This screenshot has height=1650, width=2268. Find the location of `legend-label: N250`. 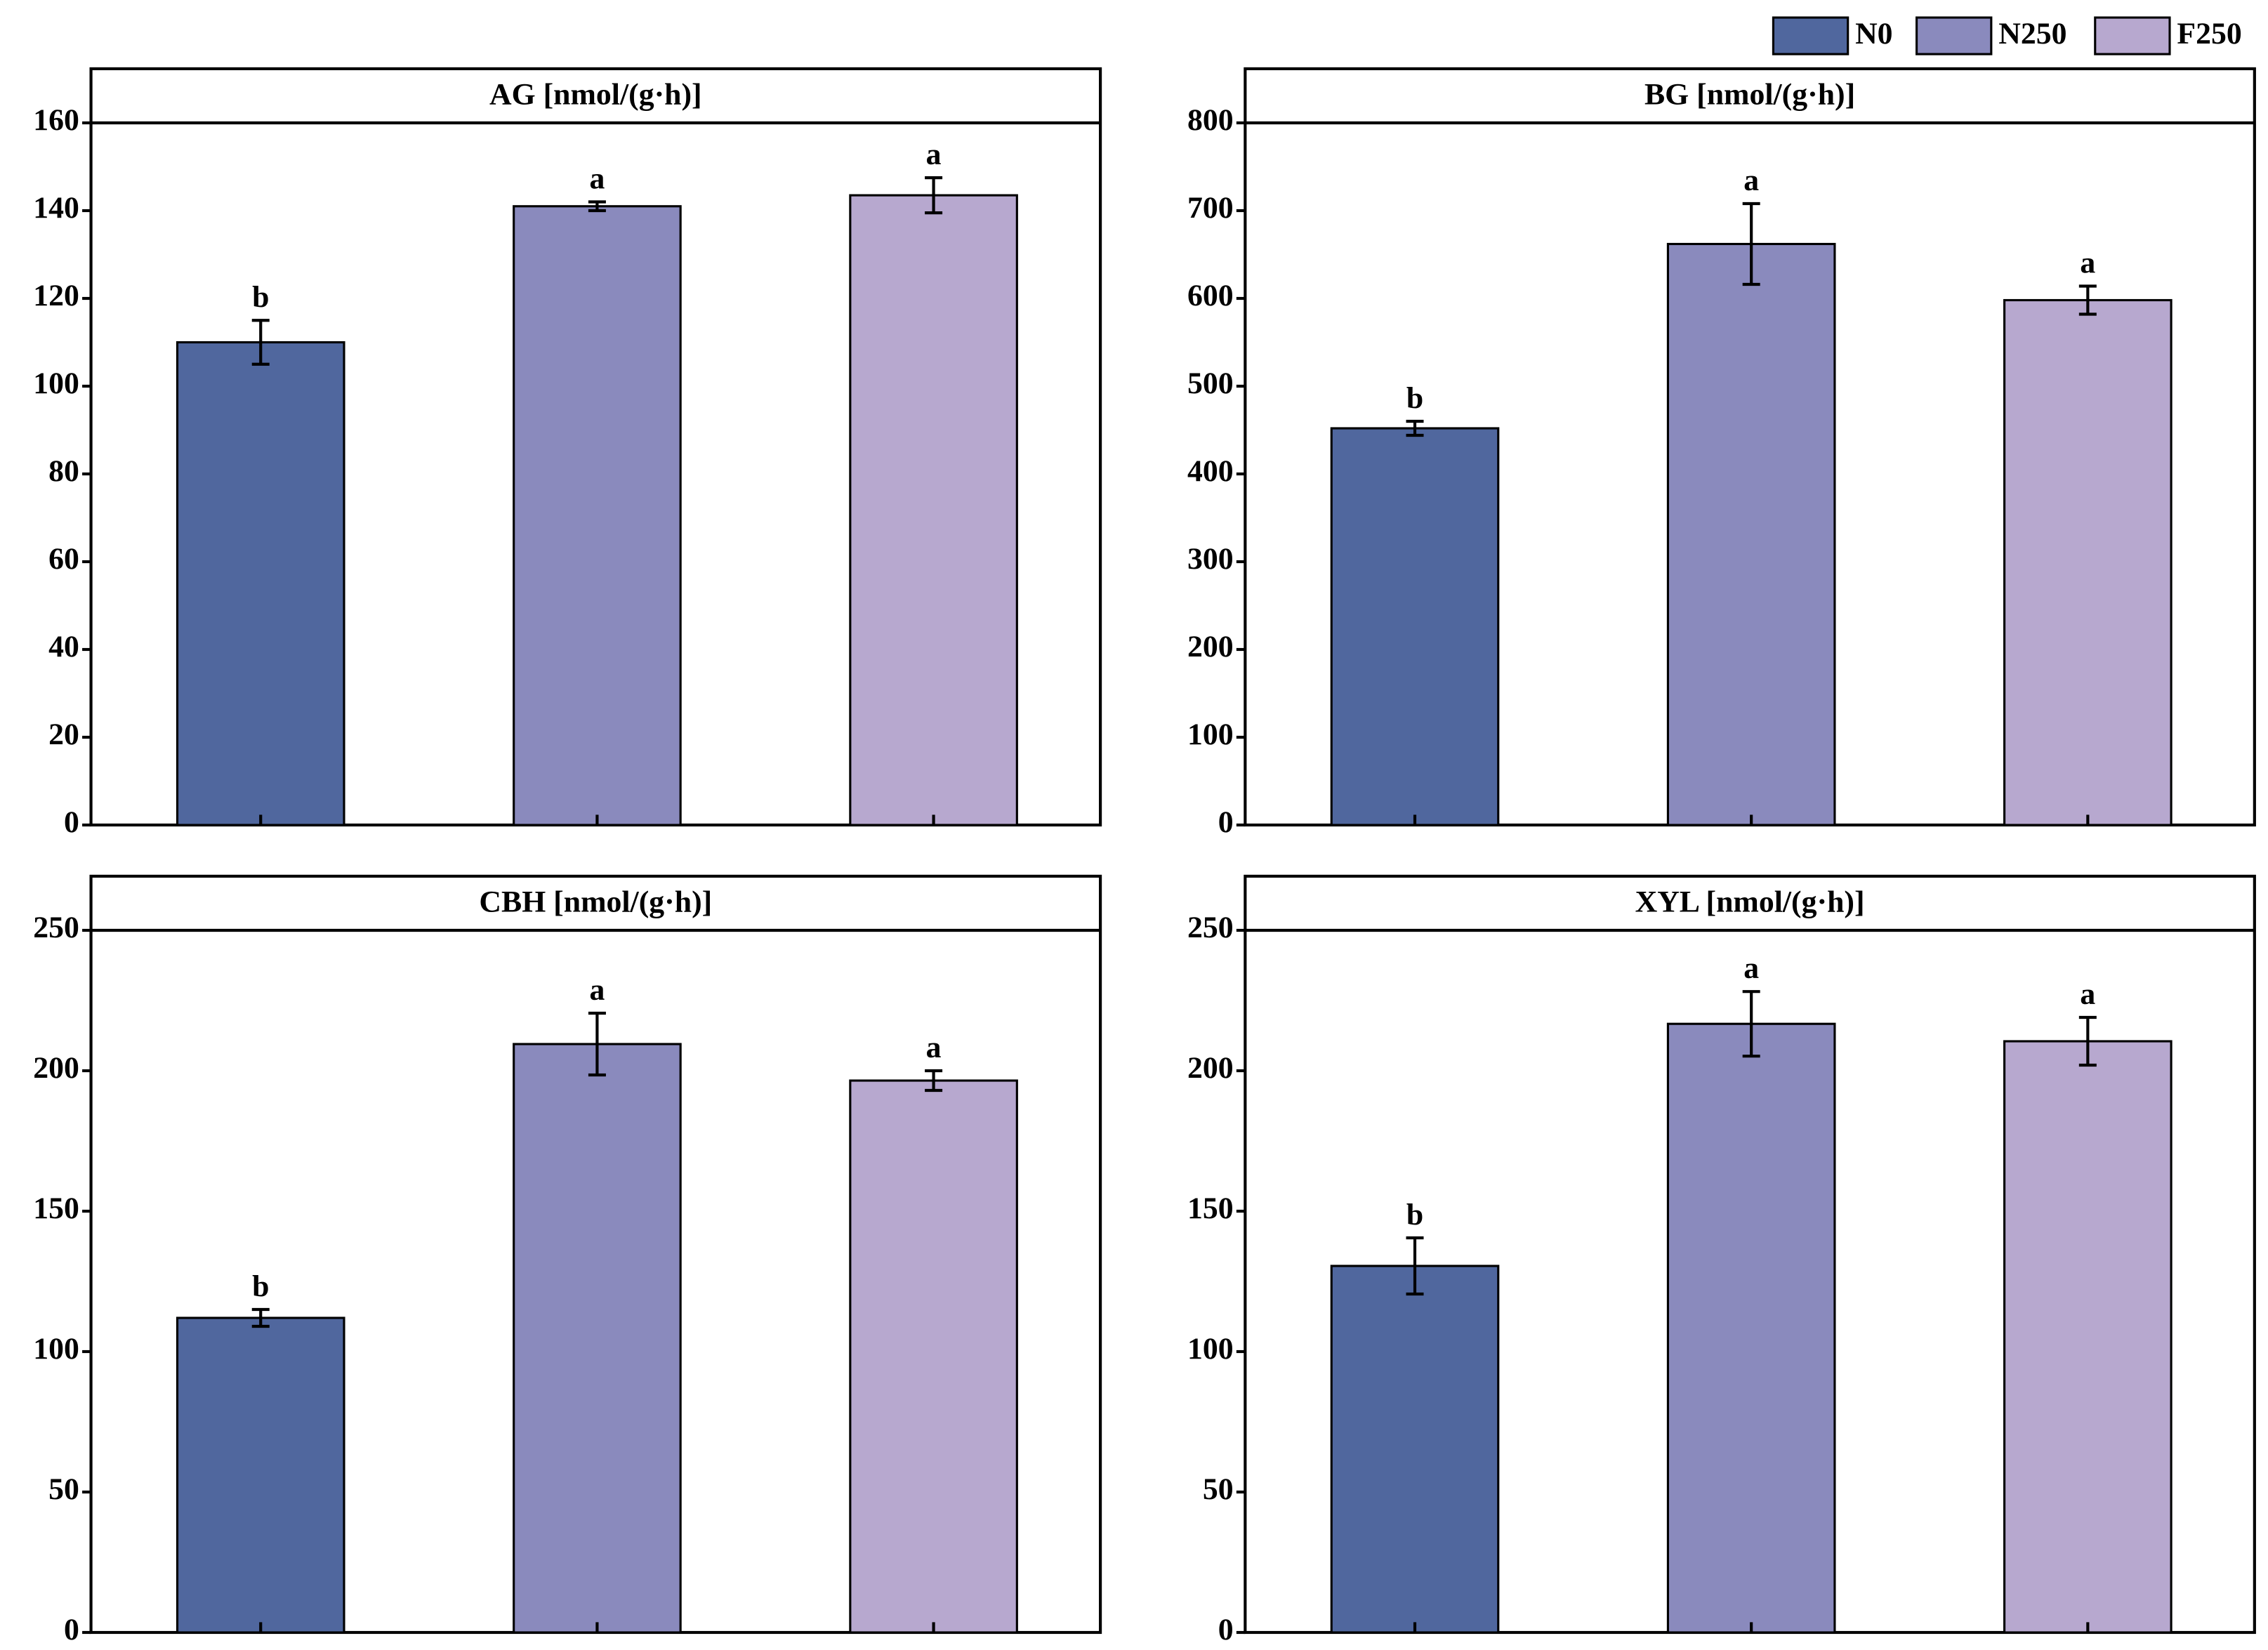

legend-label: N250 is located at coordinates (2032, 34).